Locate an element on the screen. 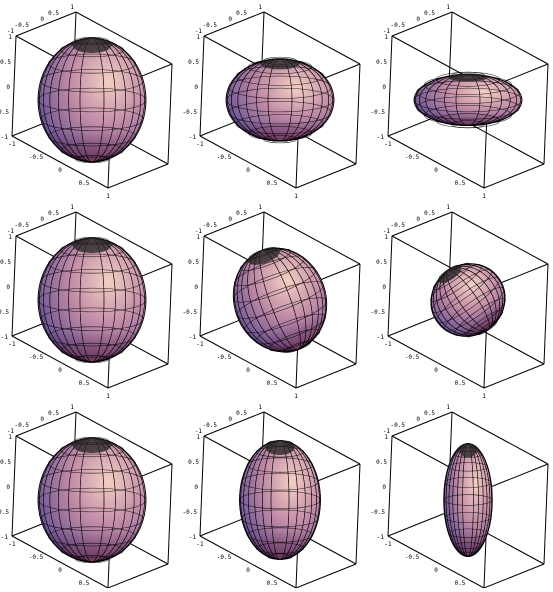 The height and width of the screenshot is (592, 553). panel-r1-c2: 10.50-0.5-1-1-0.500.51-1-0.500.51 is located at coordinates (272, 102).